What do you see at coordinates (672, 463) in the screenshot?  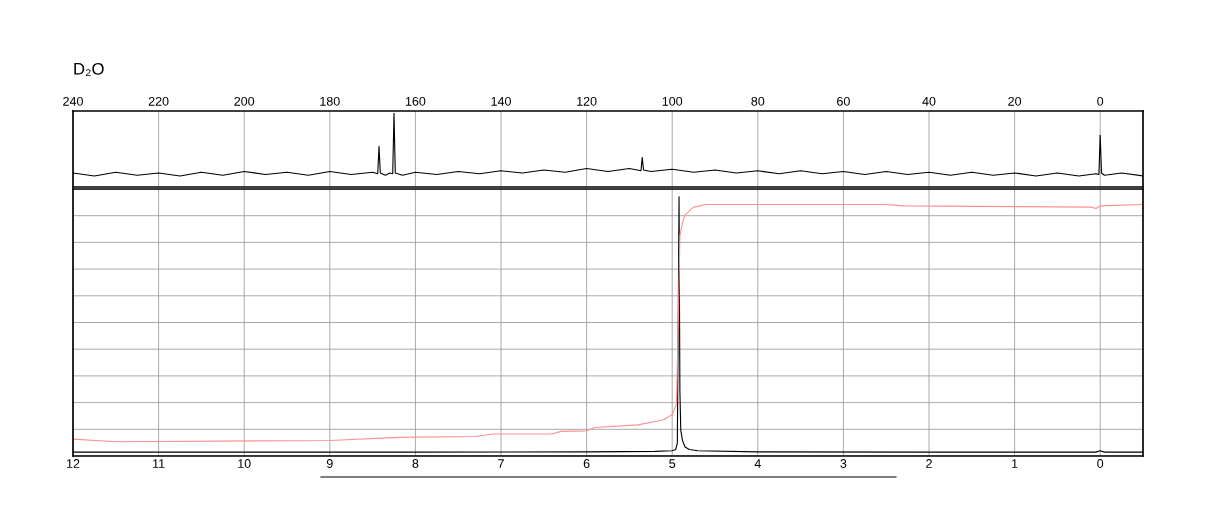 I see `x-tick-label: 5` at bounding box center [672, 463].